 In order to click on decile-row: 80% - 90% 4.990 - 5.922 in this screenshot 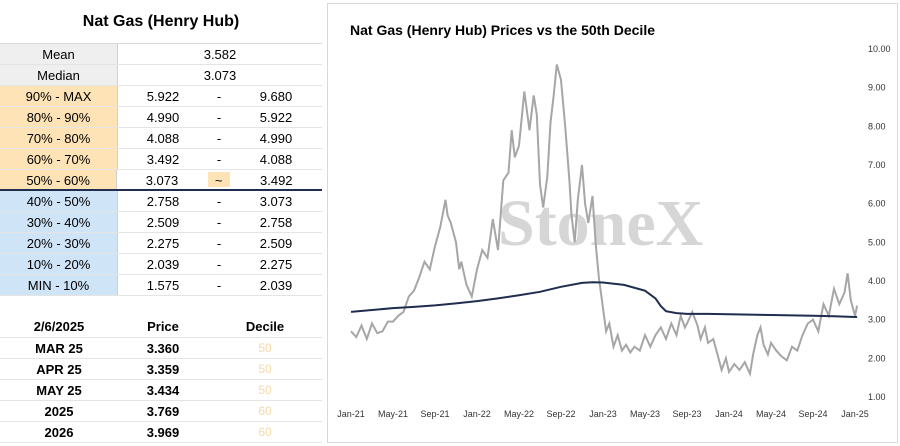, I will do `click(161, 117)`.